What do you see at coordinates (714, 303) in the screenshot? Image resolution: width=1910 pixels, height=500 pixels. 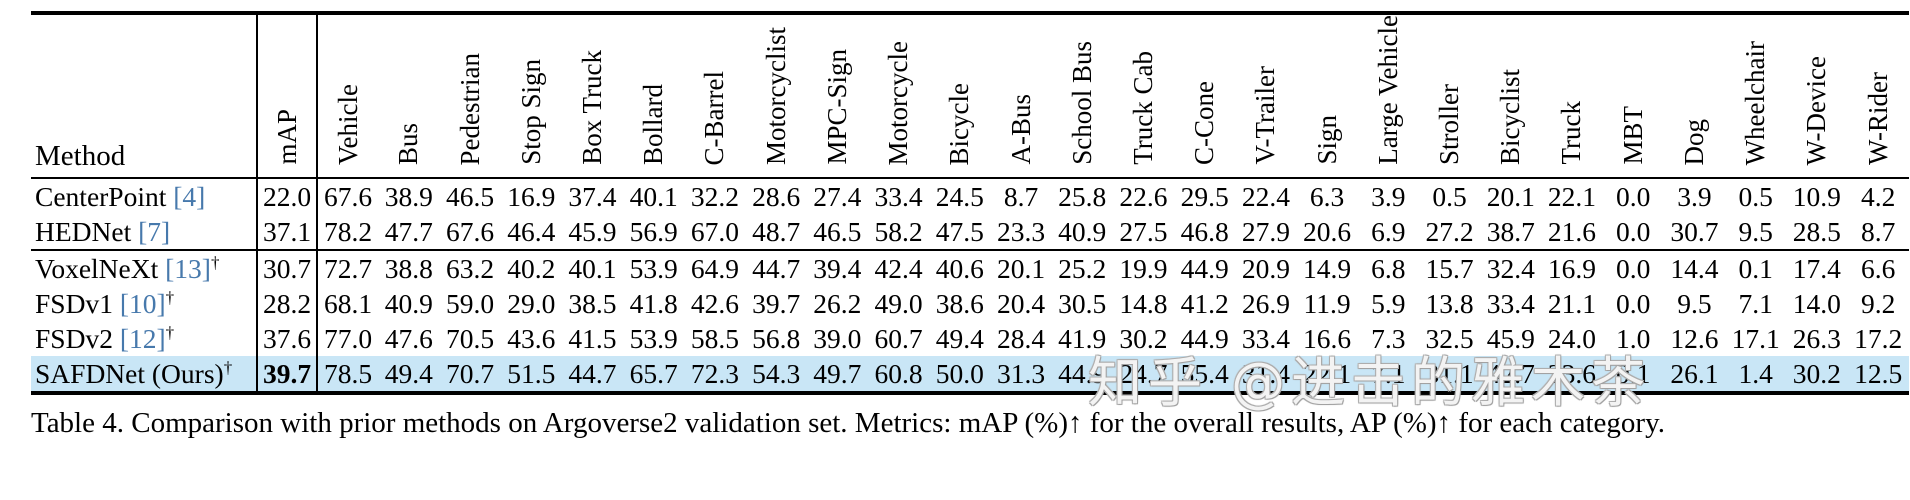 I see `ap-cell: 42.6` at bounding box center [714, 303].